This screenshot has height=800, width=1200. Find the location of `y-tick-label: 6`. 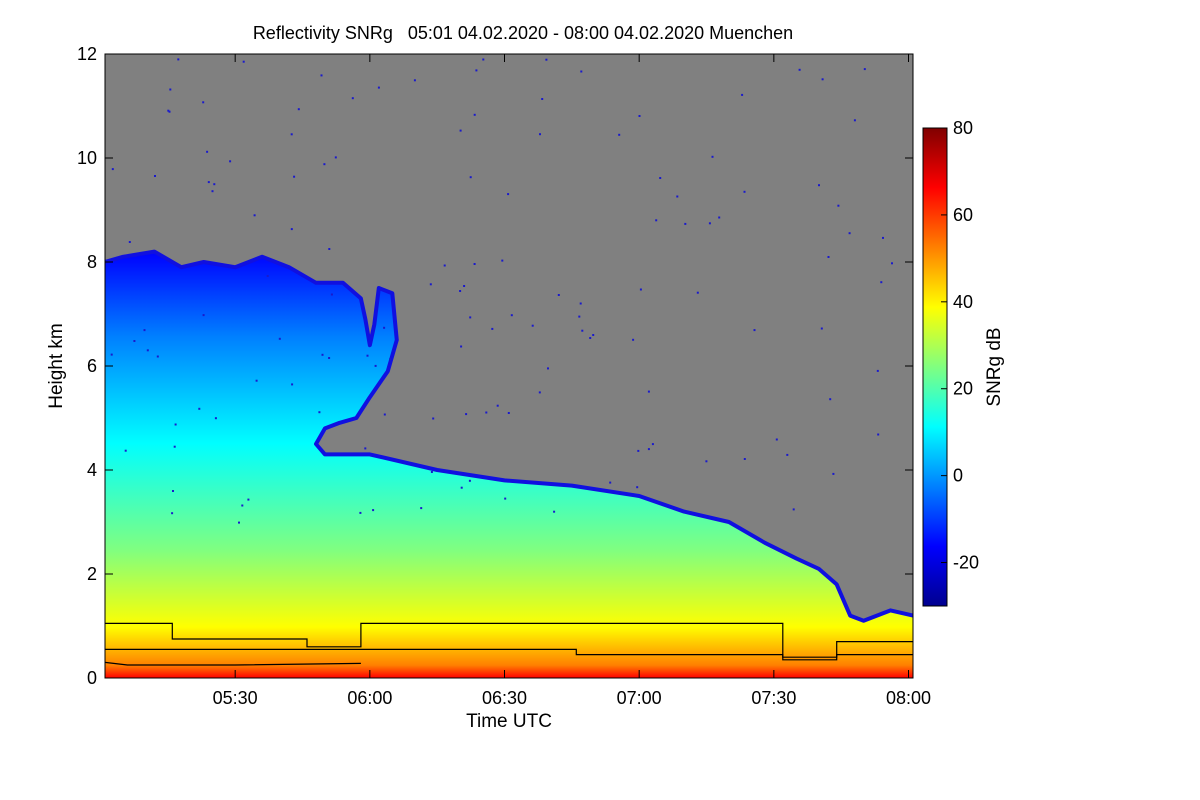

y-tick-label: 6 is located at coordinates (92, 366).